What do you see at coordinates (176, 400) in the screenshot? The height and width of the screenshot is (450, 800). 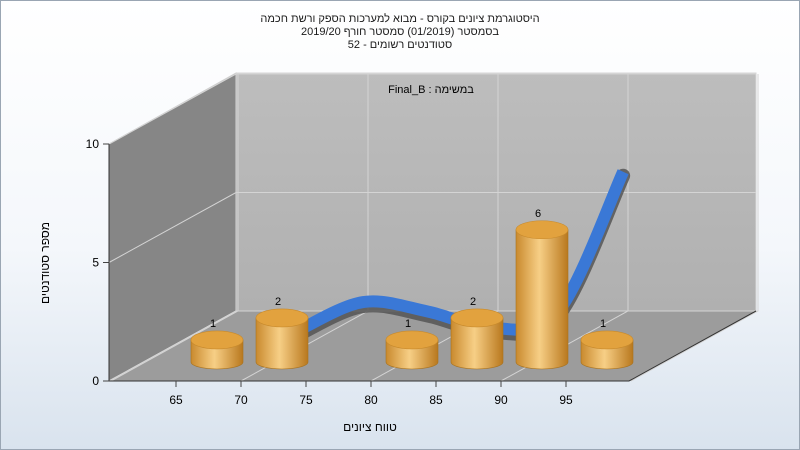 I see `x-tick-label: 65` at bounding box center [176, 400].